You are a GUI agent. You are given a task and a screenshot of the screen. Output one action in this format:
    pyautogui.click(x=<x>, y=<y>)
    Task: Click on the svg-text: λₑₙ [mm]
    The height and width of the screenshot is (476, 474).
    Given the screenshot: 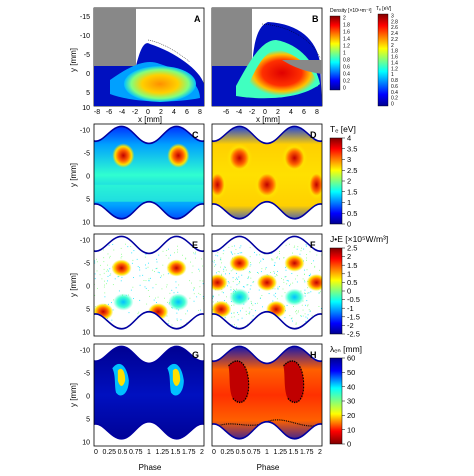 What is the action you would take?
    pyautogui.click(x=346, y=349)
    